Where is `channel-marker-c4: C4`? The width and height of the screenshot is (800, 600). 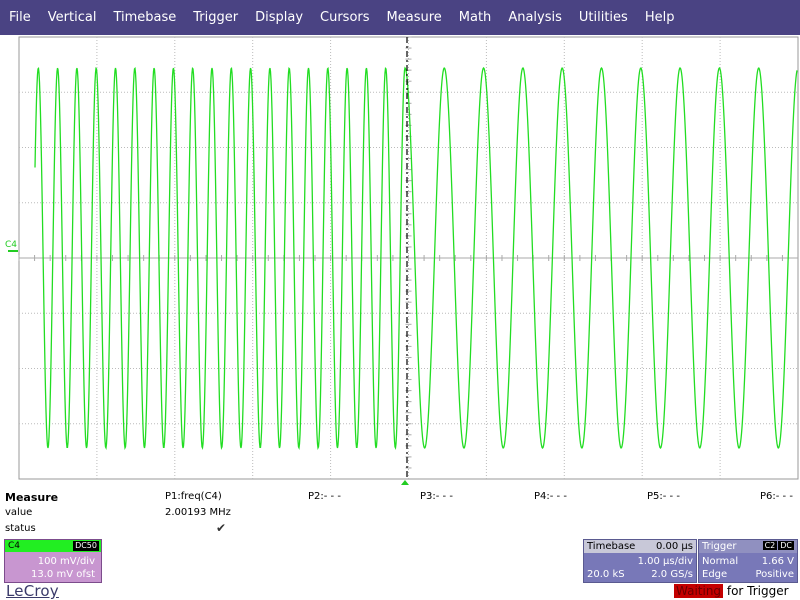
channel-marker-c4: C4 is located at coordinates (11, 245).